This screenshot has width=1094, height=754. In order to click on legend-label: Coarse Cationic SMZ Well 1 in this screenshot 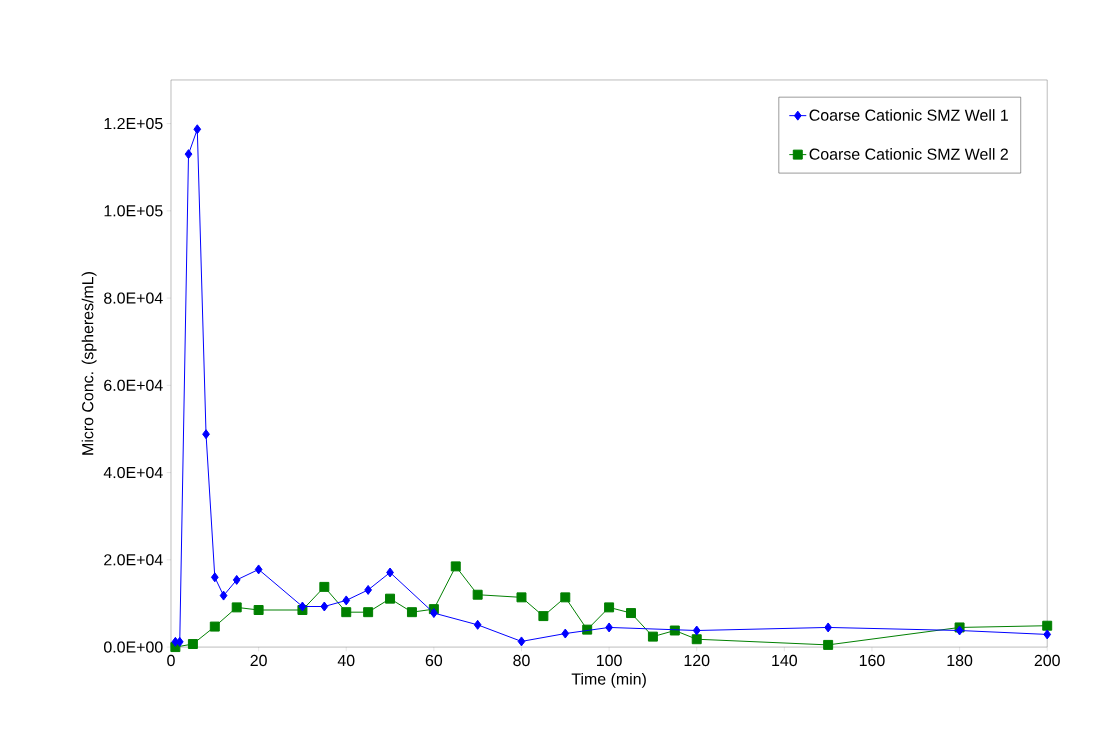, I will do `click(908, 115)`.